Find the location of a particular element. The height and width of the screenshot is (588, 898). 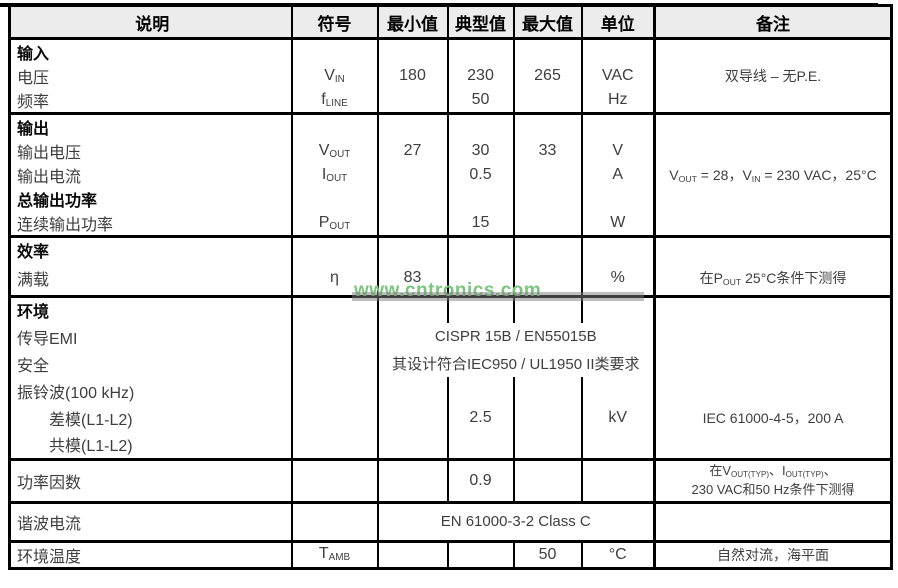

note-differential-mode: IEC 61000-4-5，200 A is located at coordinates (772, 417).